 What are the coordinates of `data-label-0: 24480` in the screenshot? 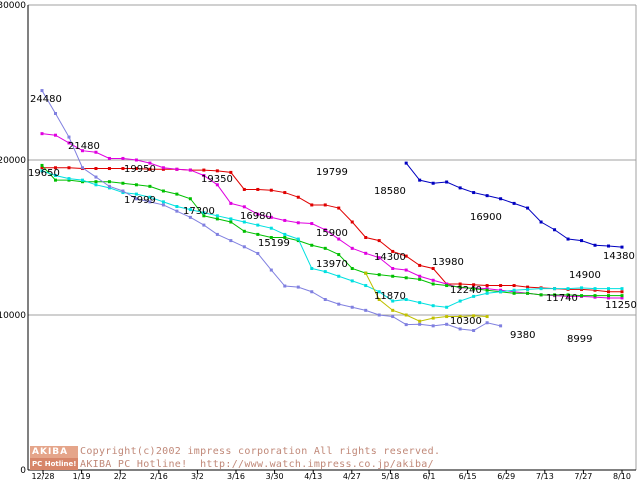 It's located at (46, 99).